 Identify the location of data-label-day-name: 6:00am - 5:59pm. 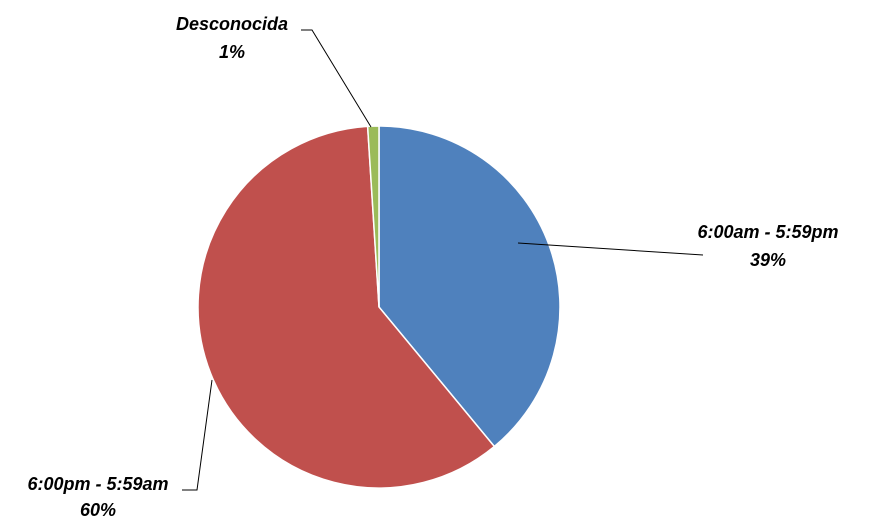
(767, 232).